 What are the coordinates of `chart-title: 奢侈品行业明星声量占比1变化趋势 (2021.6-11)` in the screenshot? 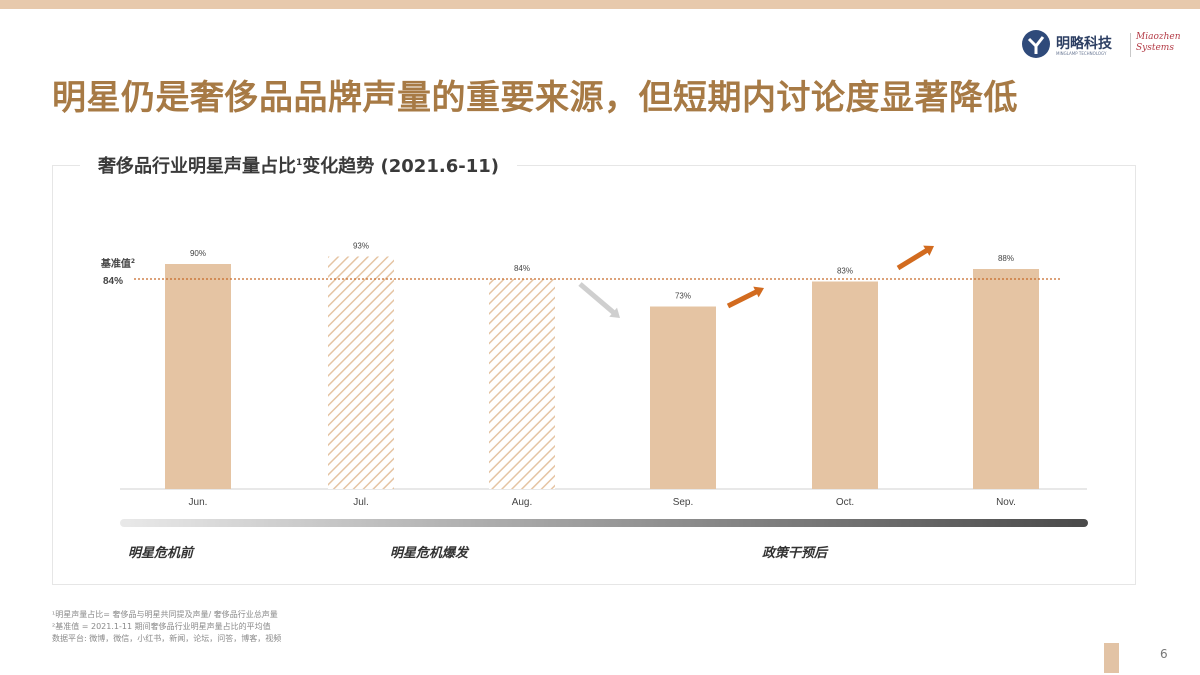 It's located at (298, 165).